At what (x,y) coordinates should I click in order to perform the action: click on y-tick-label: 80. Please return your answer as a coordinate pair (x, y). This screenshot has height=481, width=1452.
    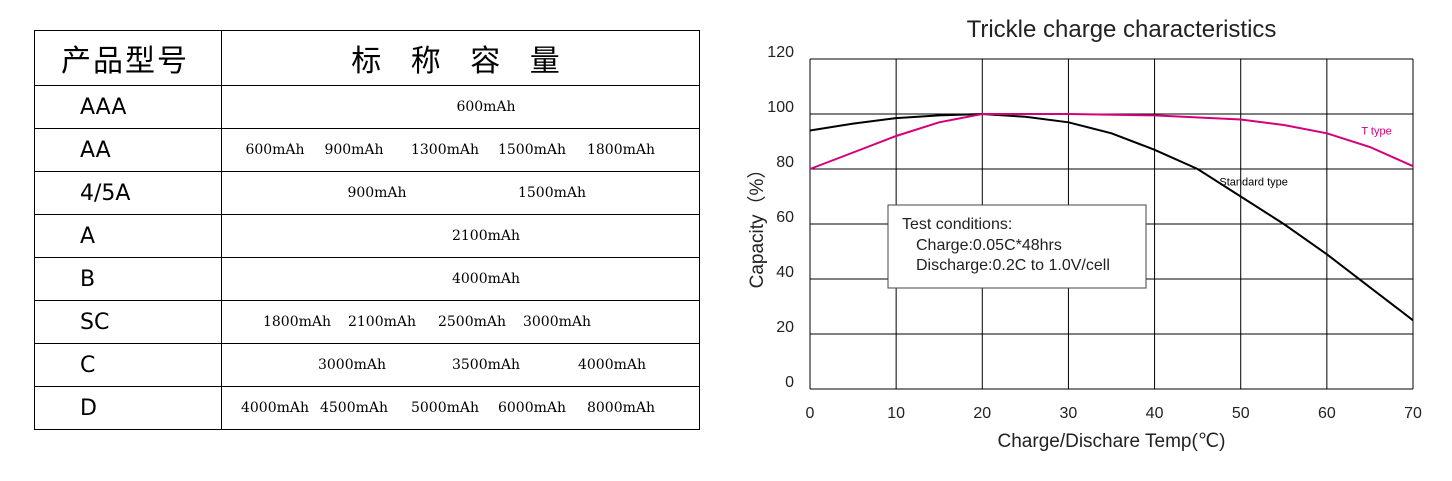
    Looking at the image, I should click on (785, 162).